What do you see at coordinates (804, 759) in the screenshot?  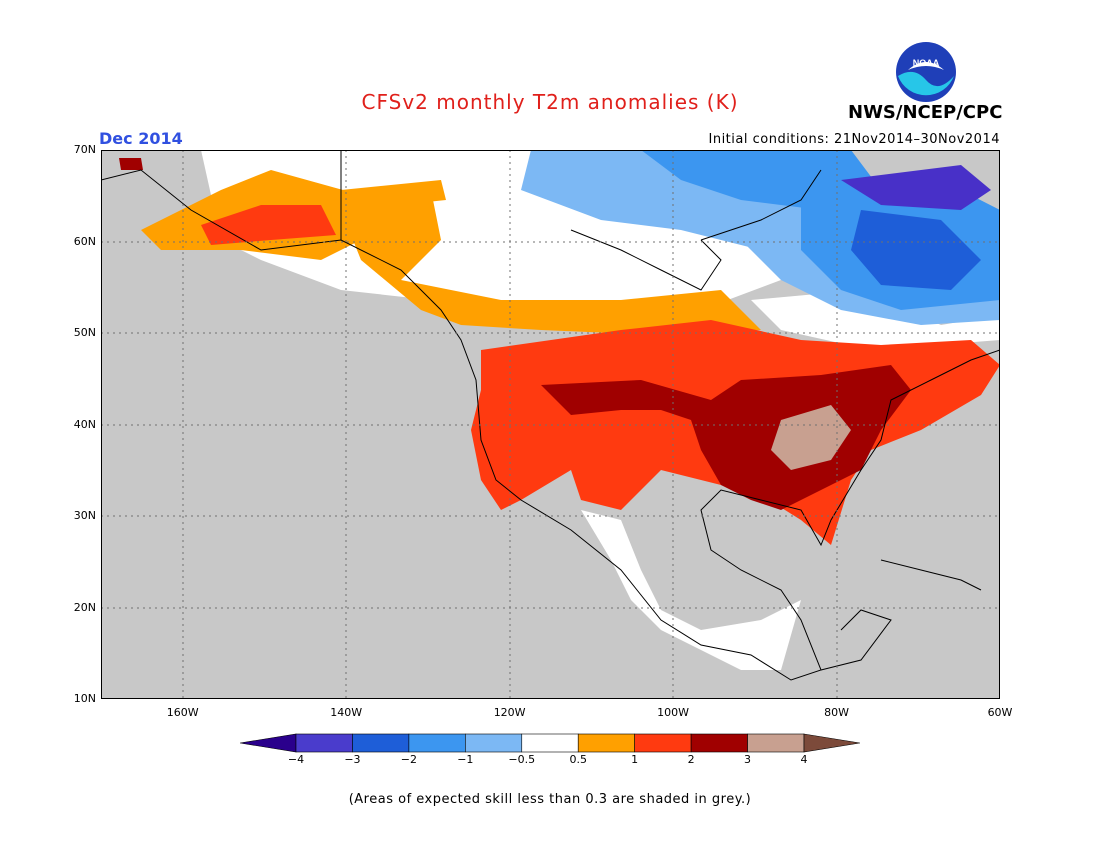 I see `legend-tick-label: 4` at bounding box center [804, 759].